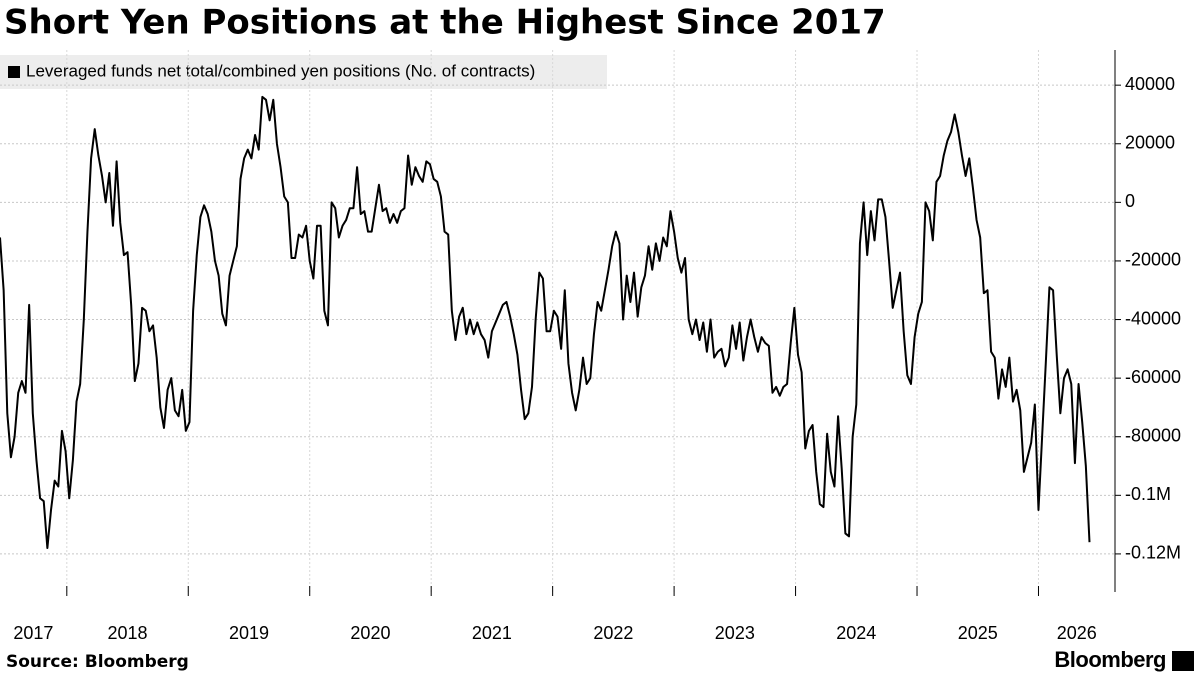  Describe the element at coordinates (97, 662) in the screenshot. I see `source: Source: Bloomberg` at that location.